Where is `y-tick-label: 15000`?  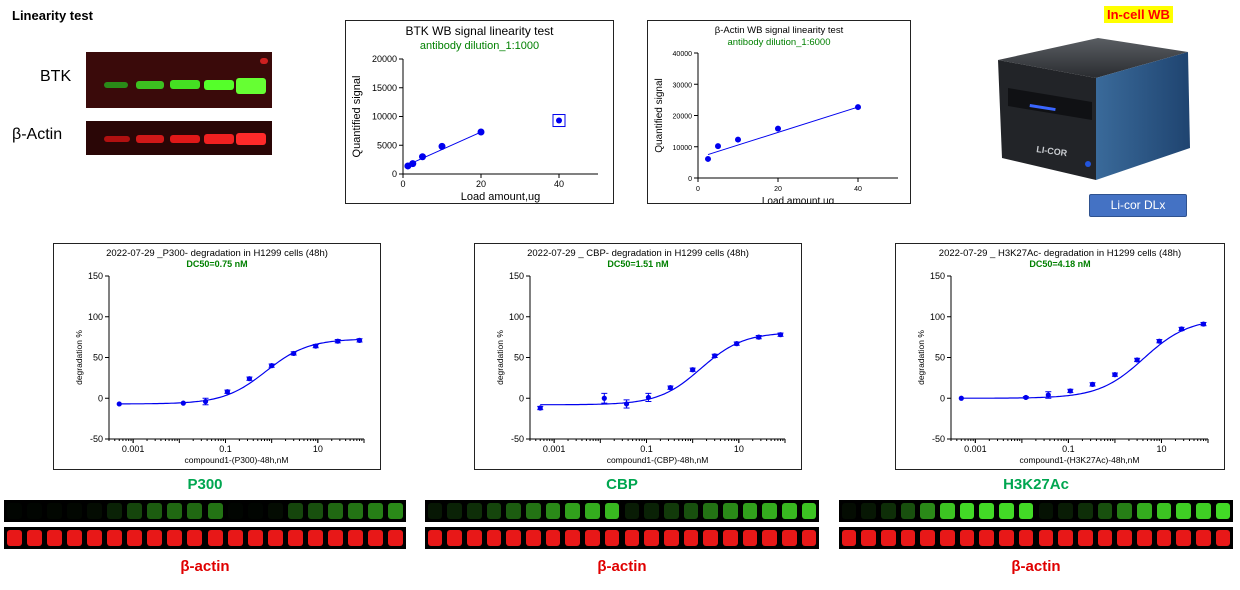 y-tick-label: 15000 is located at coordinates (384, 88).